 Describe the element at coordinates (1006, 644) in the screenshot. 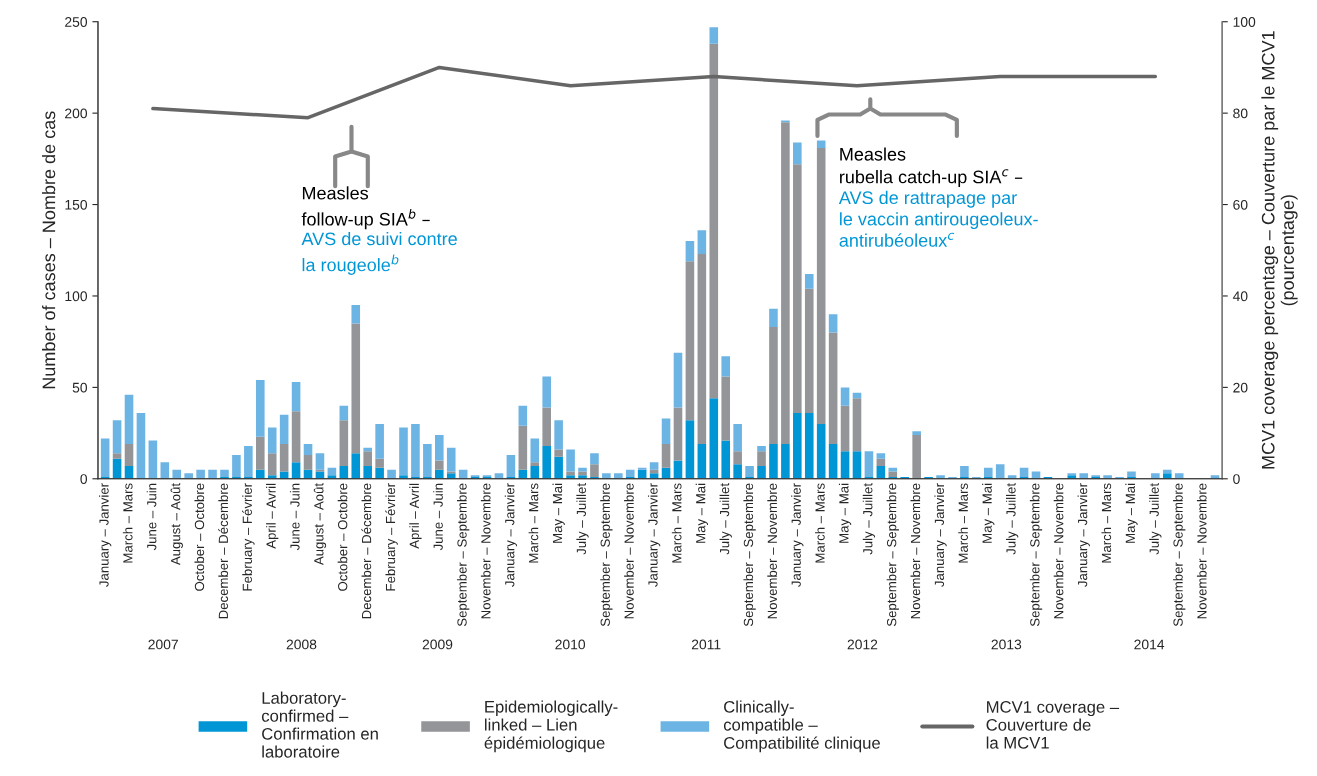

I see `text: 2013` at that location.